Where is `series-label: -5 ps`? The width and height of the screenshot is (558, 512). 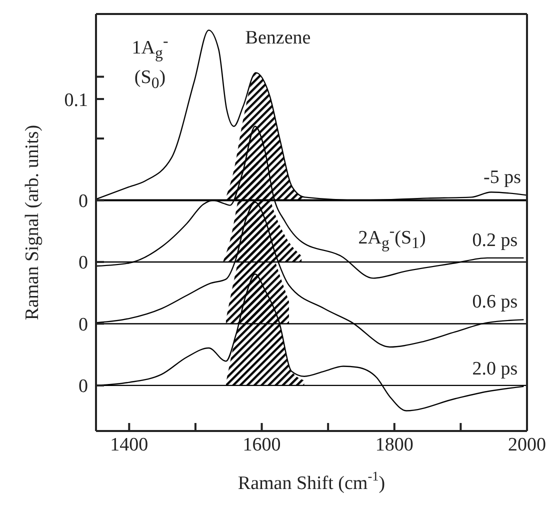 series-label: -5 ps is located at coordinates (502, 177).